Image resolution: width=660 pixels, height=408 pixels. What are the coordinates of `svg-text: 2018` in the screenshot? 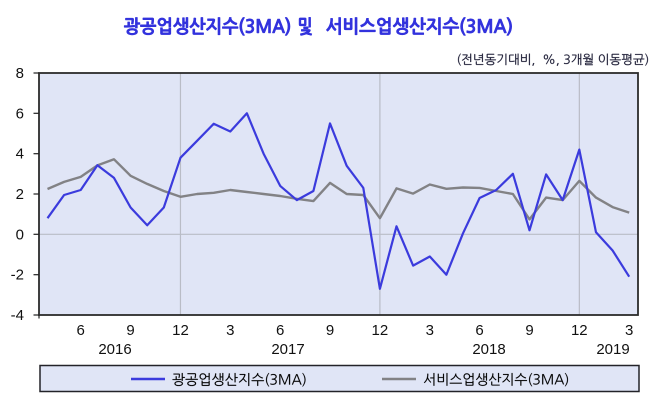 It's located at (488, 349).